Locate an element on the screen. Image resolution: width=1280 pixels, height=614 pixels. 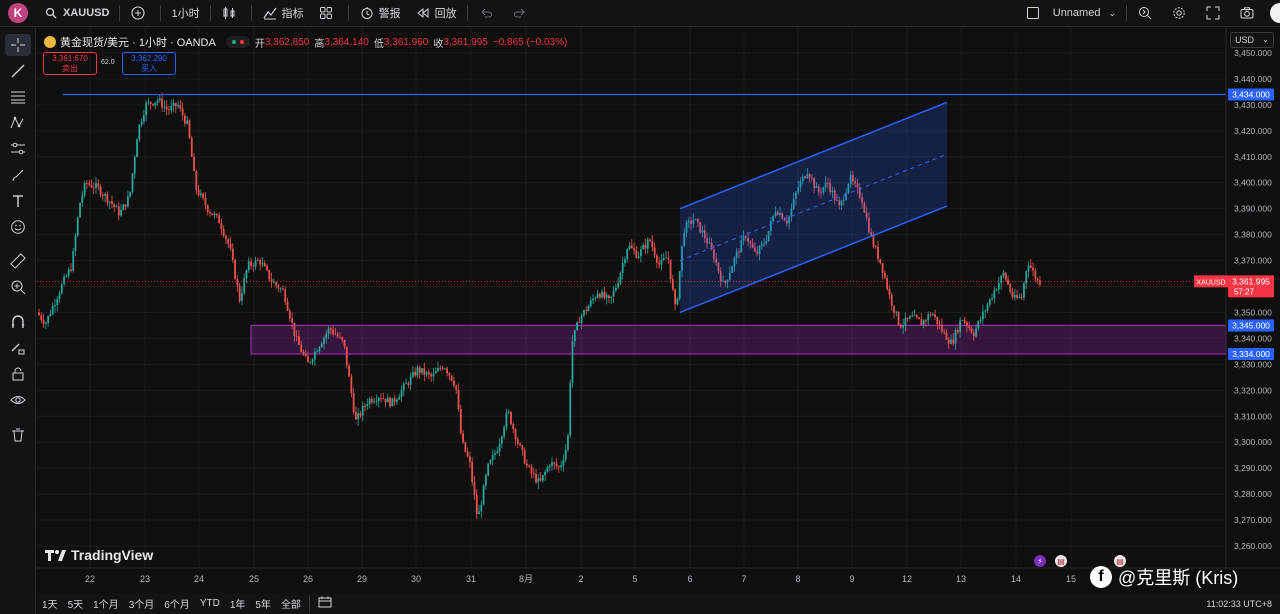
spread-value: 62.0 is located at coordinates (108, 62).